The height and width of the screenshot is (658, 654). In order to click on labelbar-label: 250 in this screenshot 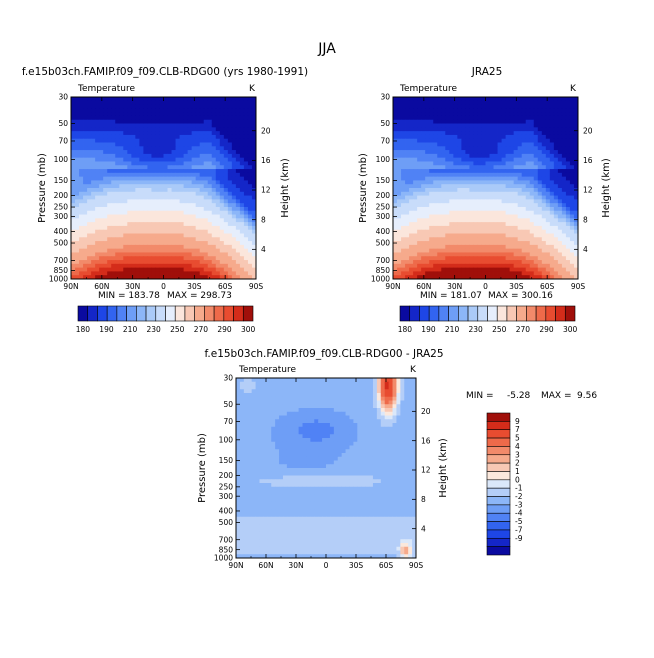, I will do `click(177, 329)`.